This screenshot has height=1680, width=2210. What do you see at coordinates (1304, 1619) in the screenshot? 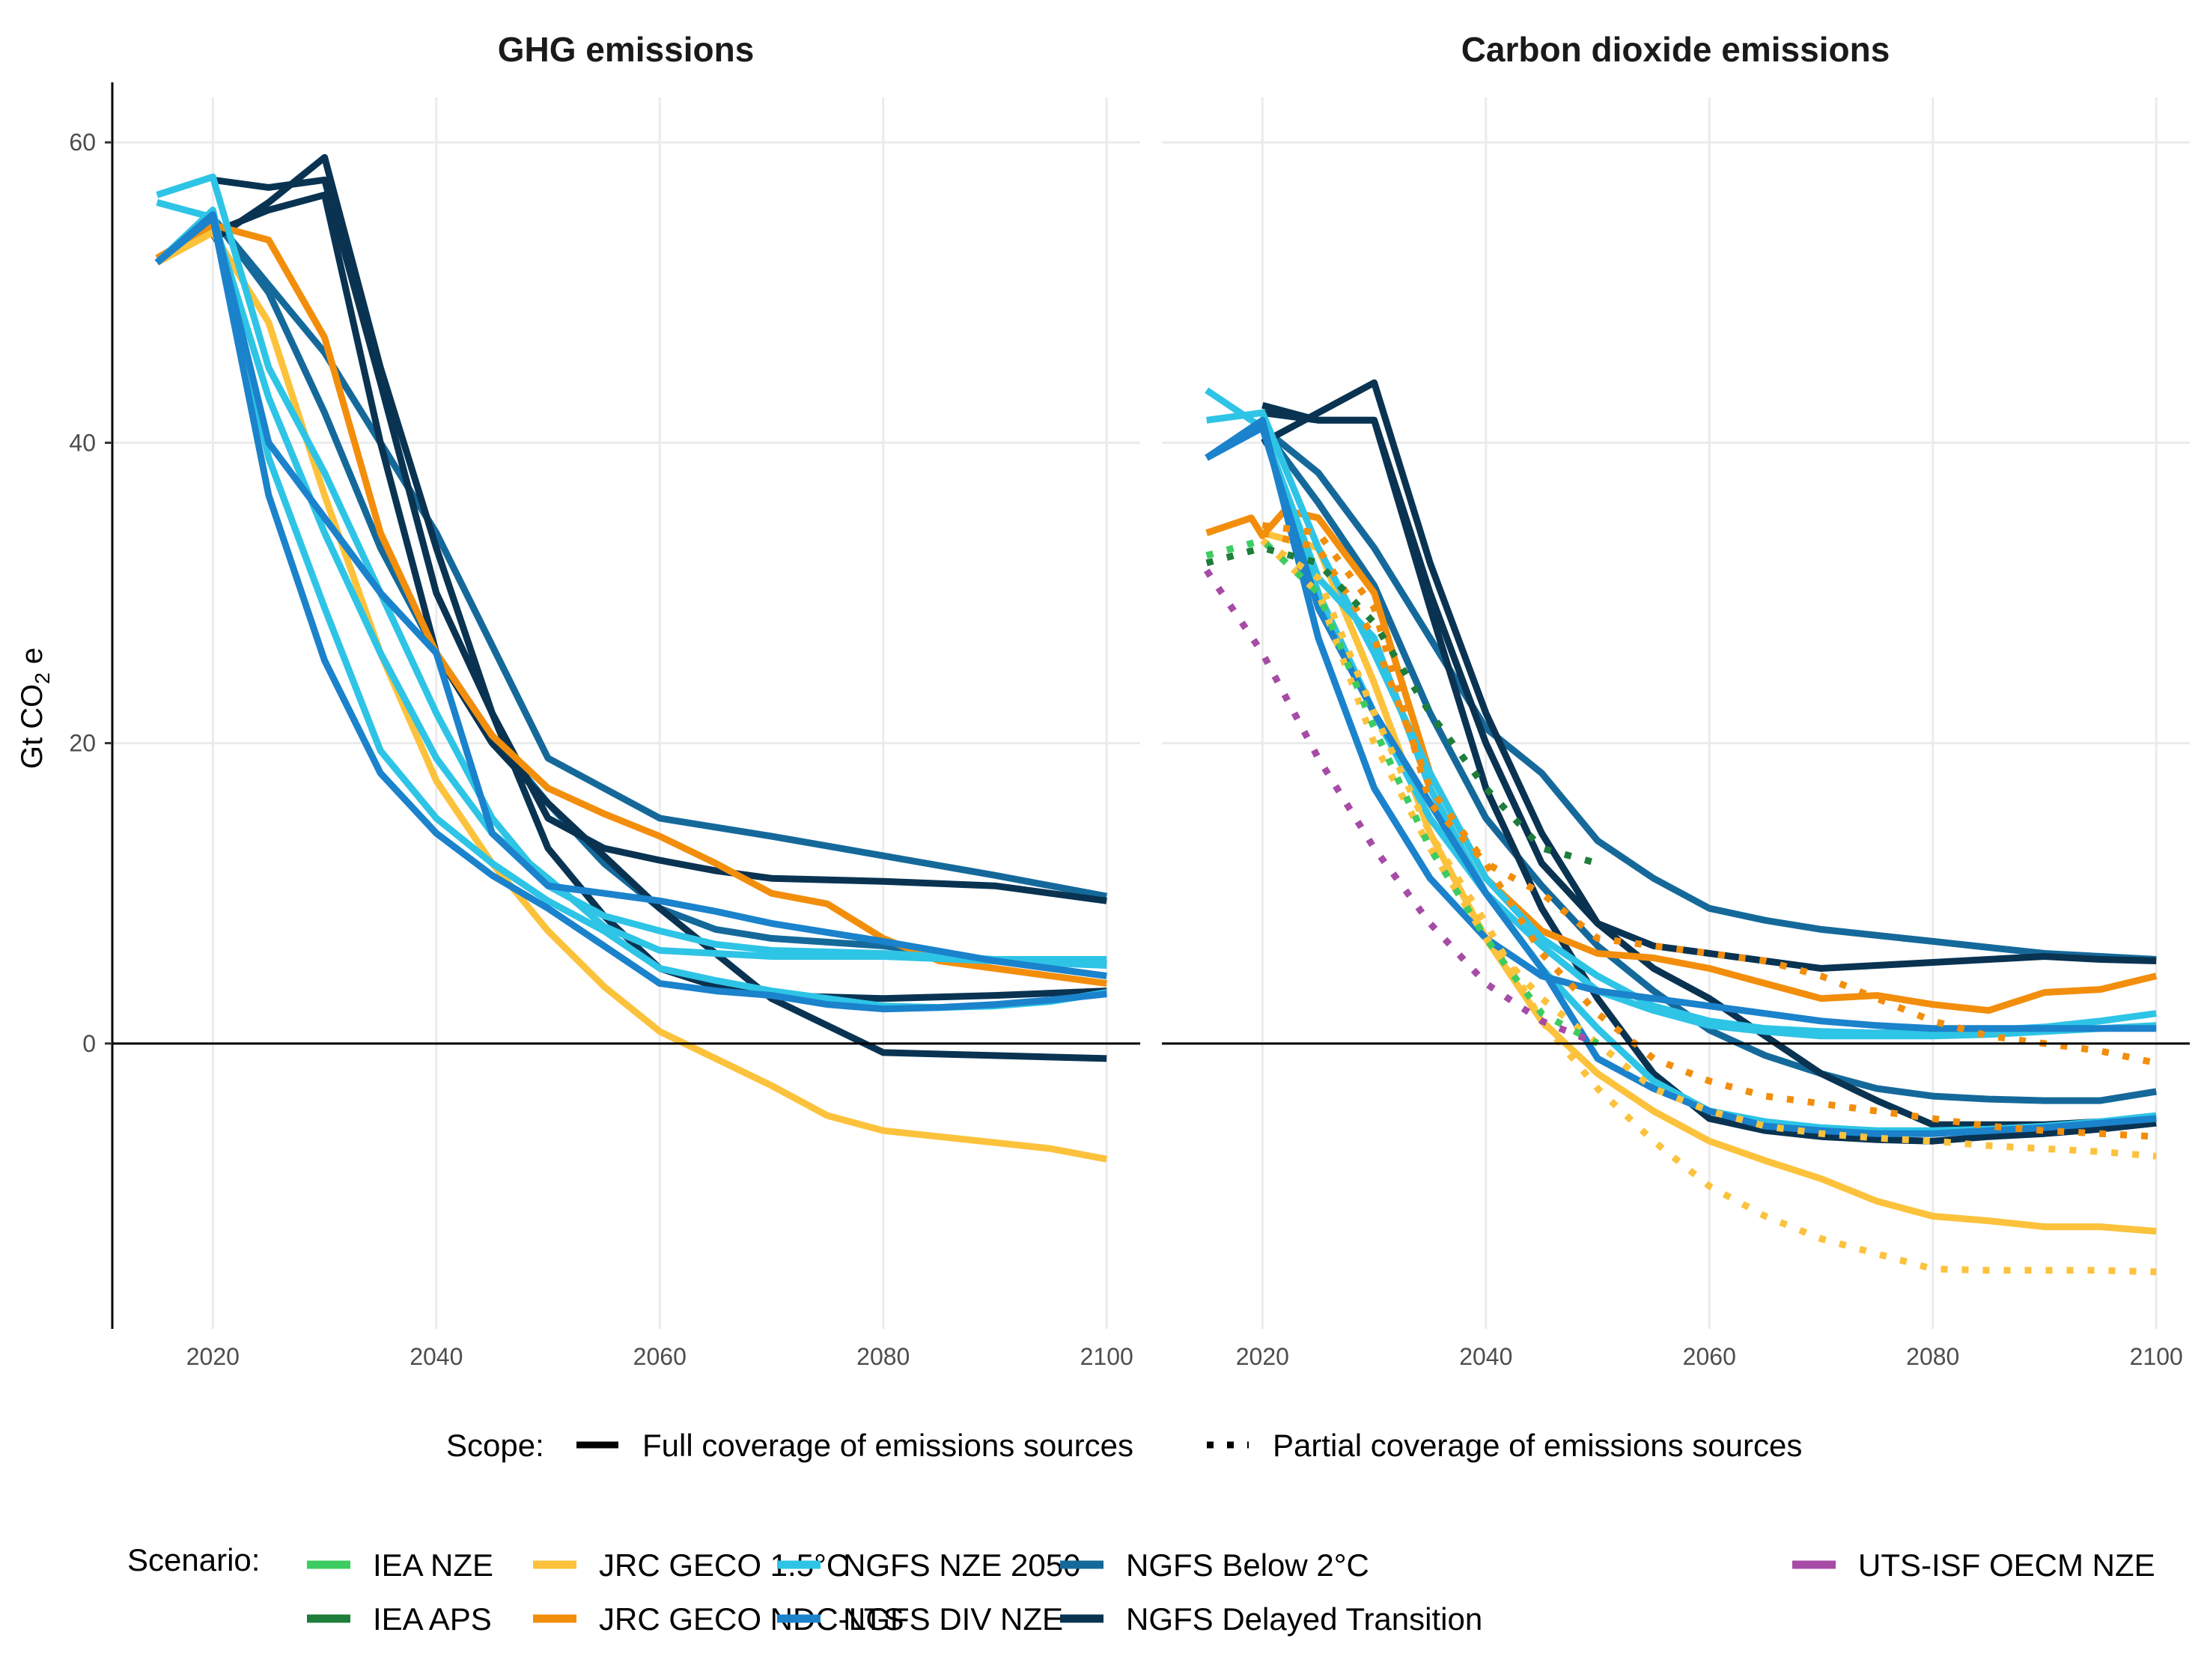
I see `scenario-legend-label-7: NGFS Delayed Transition` at bounding box center [1304, 1619].